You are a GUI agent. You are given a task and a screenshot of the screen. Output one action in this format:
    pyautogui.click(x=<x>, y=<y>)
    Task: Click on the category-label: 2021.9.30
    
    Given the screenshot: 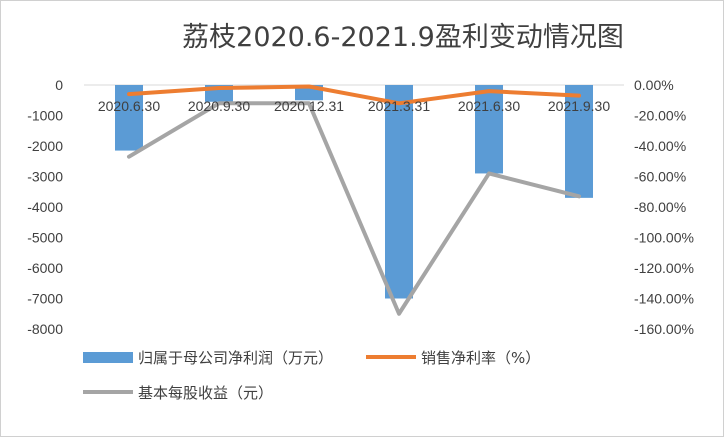 What is the action you would take?
    pyautogui.click(x=579, y=106)
    